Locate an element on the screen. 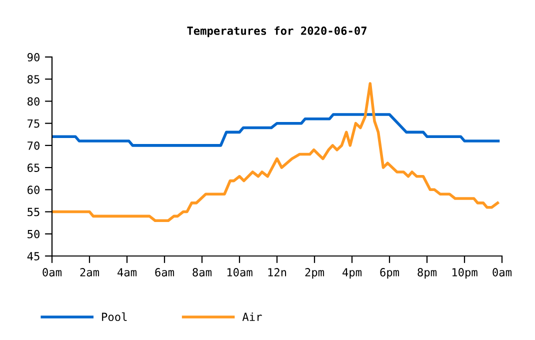 The image size is (535, 340). x-tick-label: 6pm is located at coordinates (390, 273).